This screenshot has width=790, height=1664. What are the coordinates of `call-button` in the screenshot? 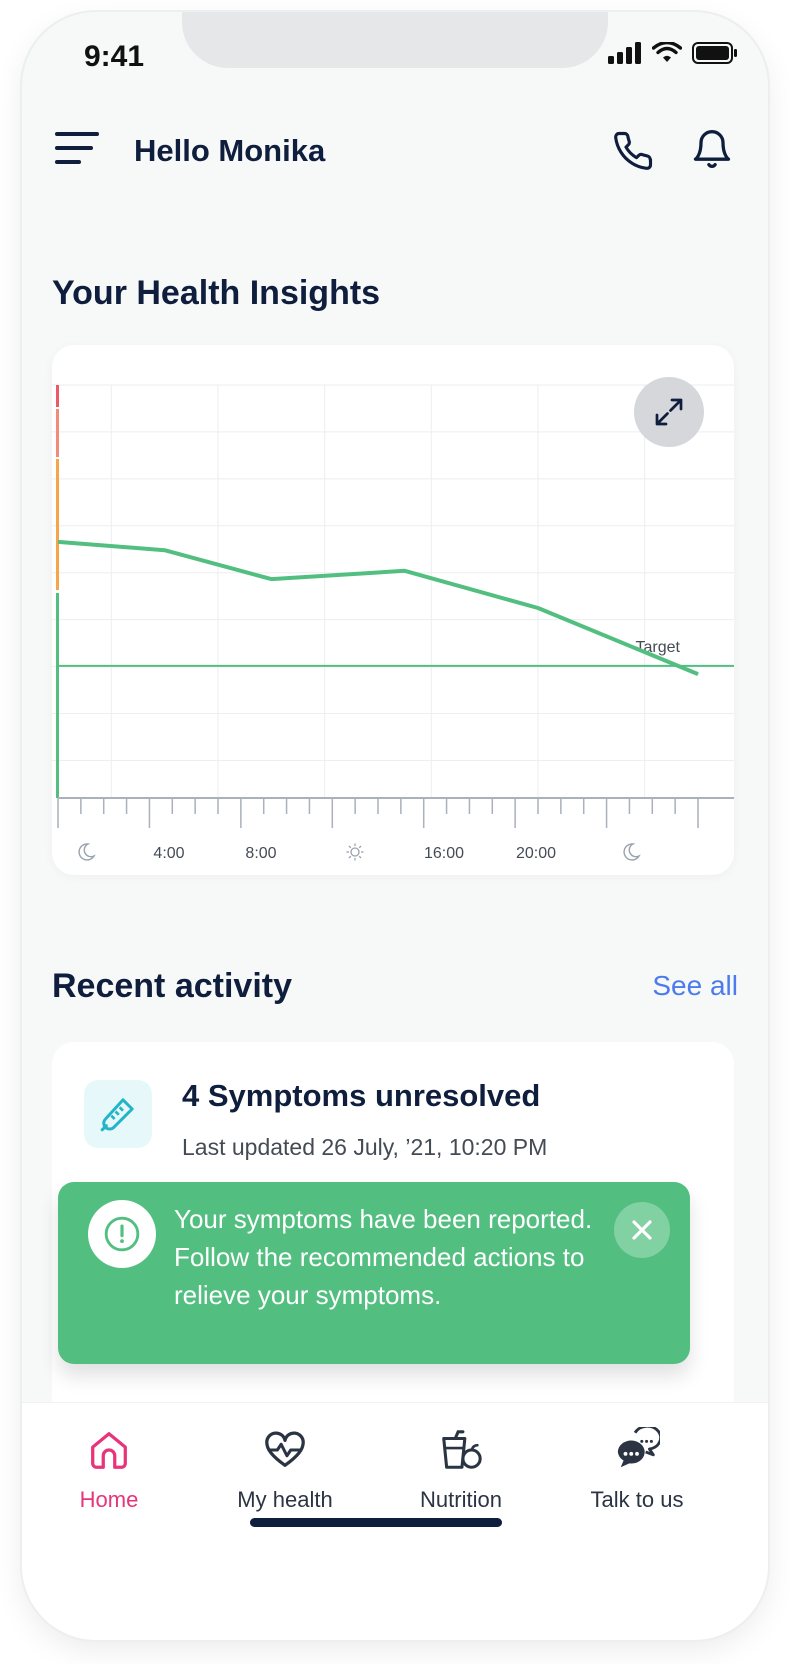 It's located at (633, 151).